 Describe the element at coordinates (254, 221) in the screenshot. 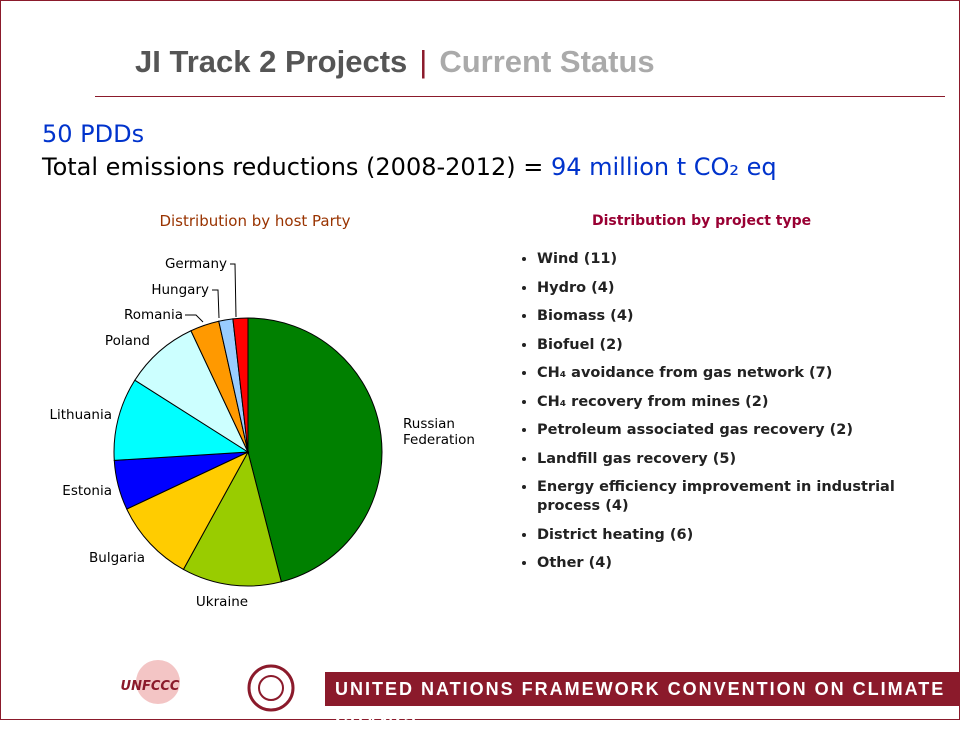

I see `chart-title: Distribution by host Party` at that location.